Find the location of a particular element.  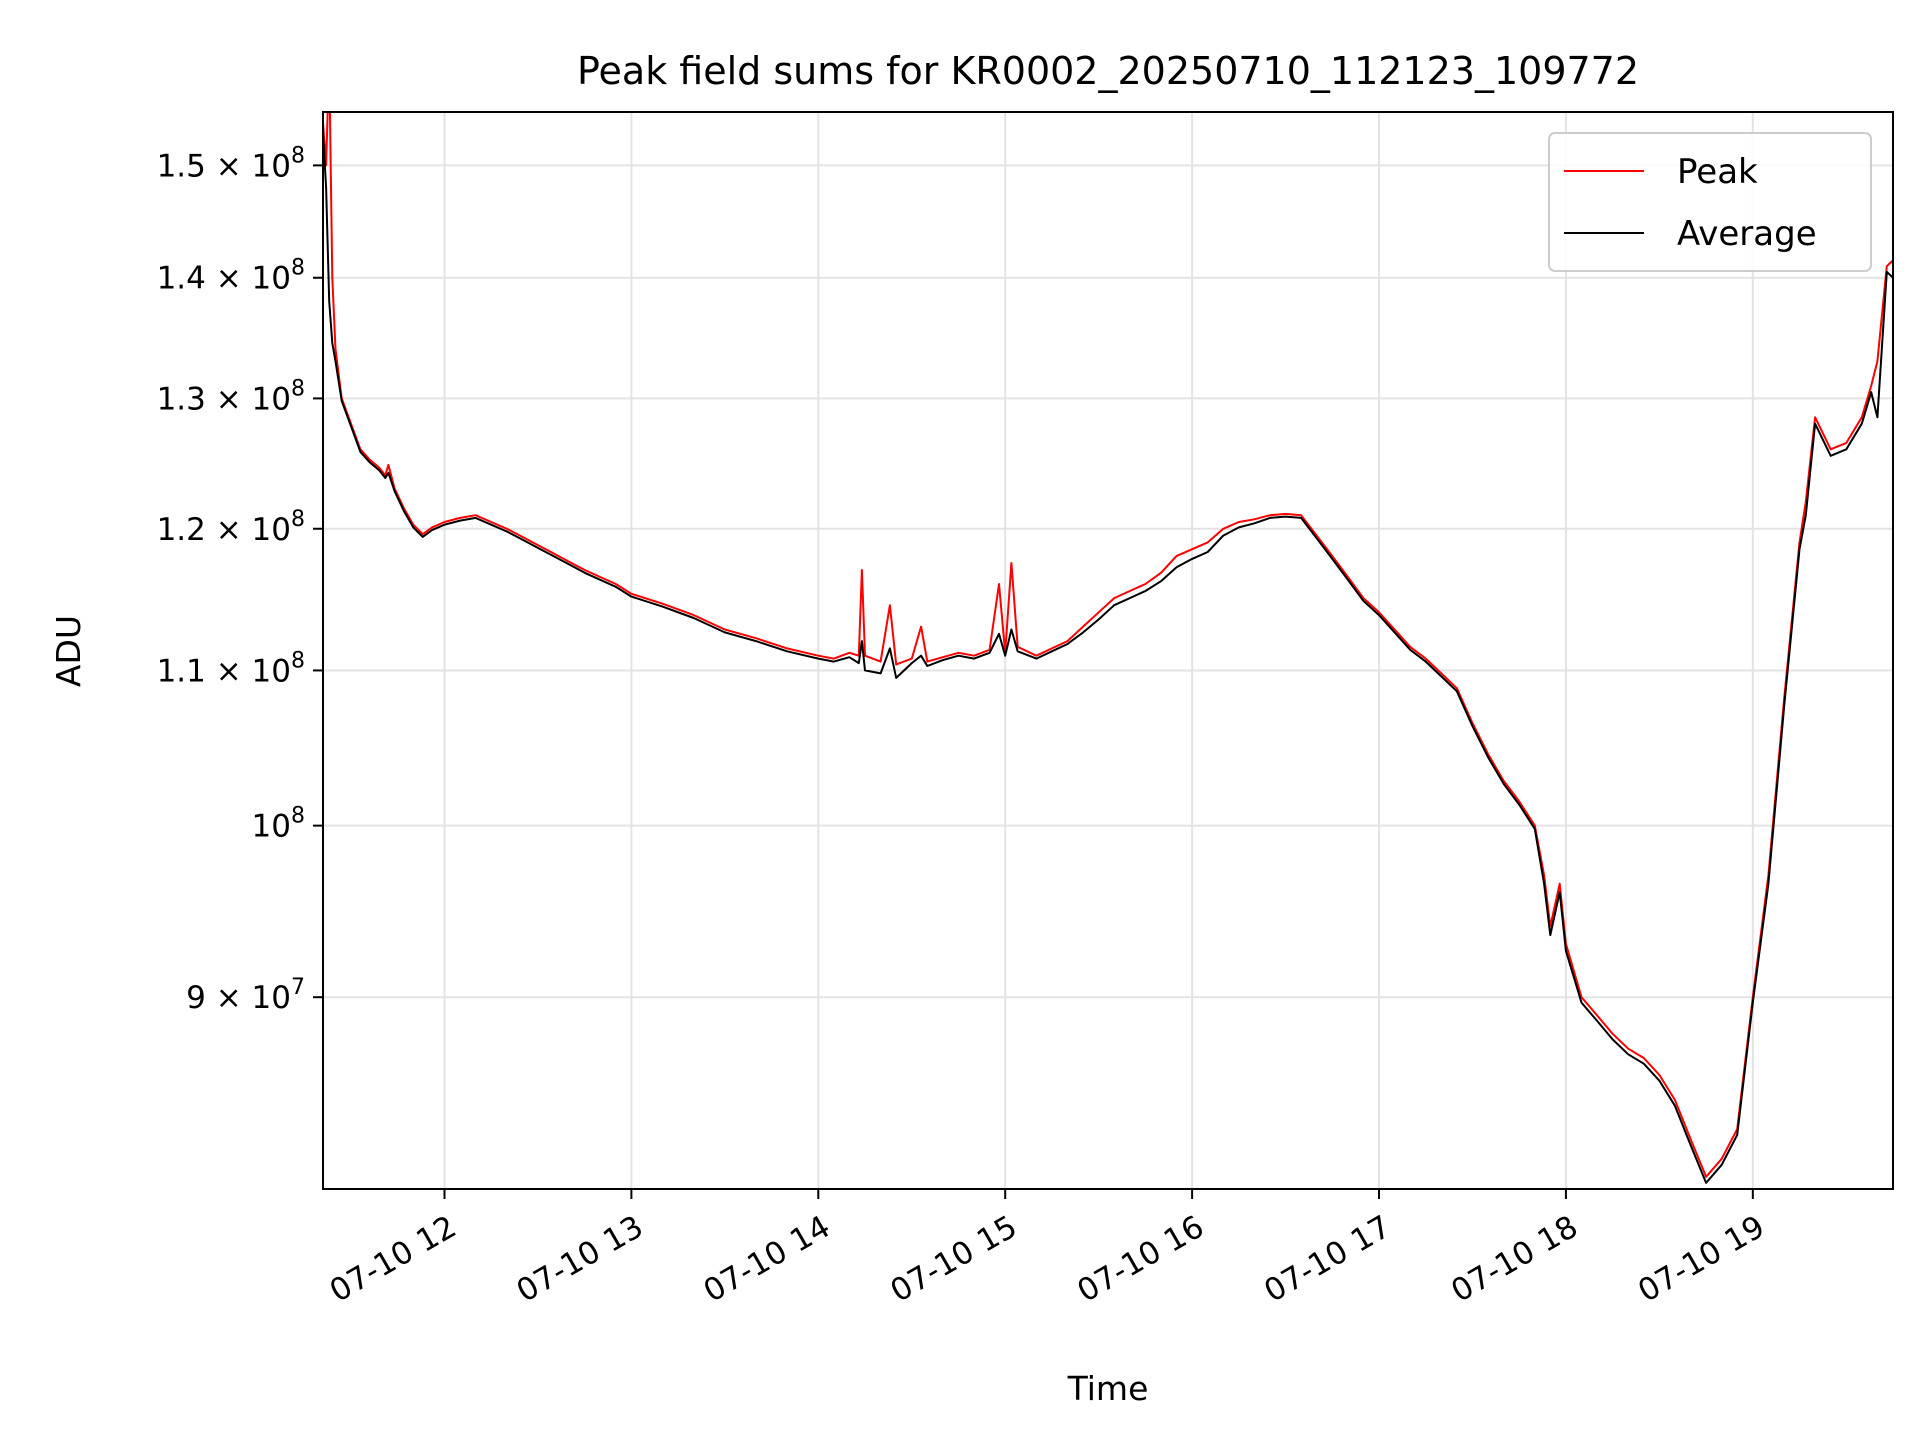

legend-box is located at coordinates (1710, 202).